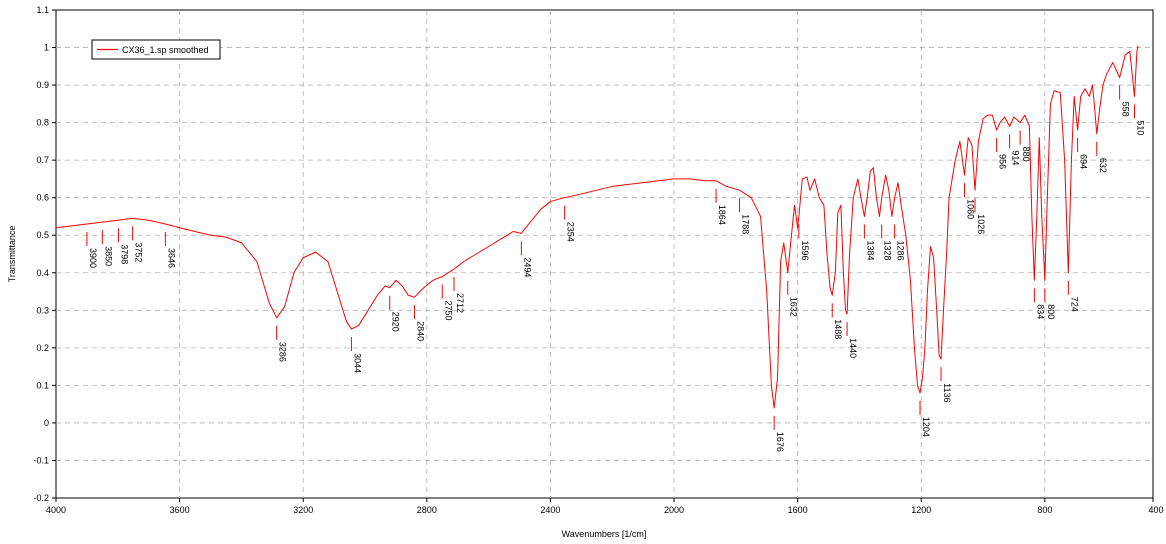 The height and width of the screenshot is (544, 1166). What do you see at coordinates (970, 201) in the screenshot?
I see `peak-annotation: 1060` at bounding box center [970, 201].